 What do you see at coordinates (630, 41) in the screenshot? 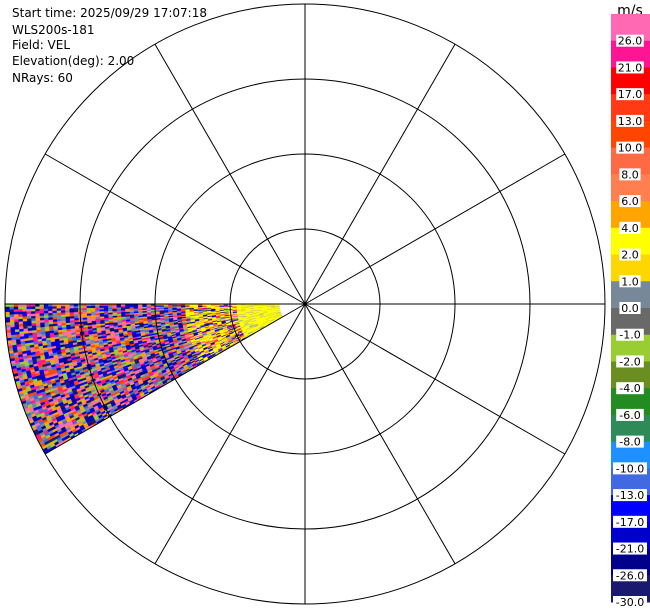
I see `colorbar-tick-label: 26.0` at bounding box center [630, 41].